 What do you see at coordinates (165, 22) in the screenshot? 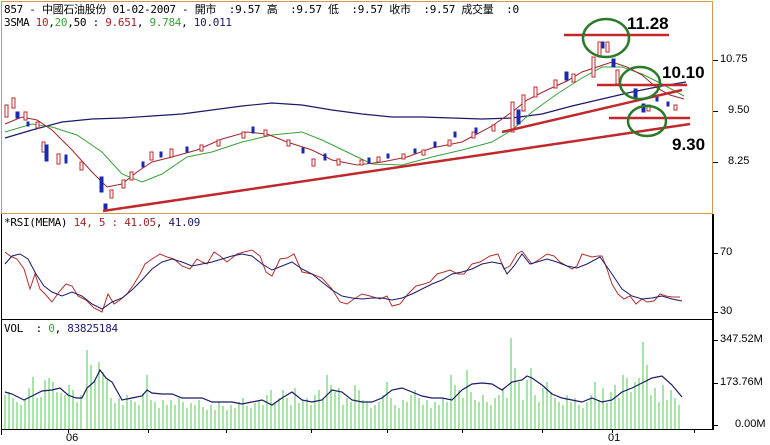
I see `sma20-value: 9.784` at bounding box center [165, 22].